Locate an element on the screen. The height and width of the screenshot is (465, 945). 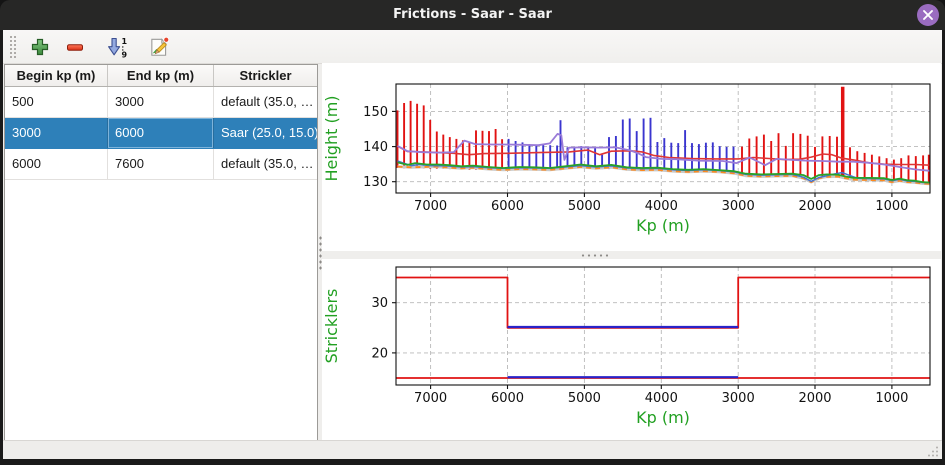
minus-icon is located at coordinates (75, 47).